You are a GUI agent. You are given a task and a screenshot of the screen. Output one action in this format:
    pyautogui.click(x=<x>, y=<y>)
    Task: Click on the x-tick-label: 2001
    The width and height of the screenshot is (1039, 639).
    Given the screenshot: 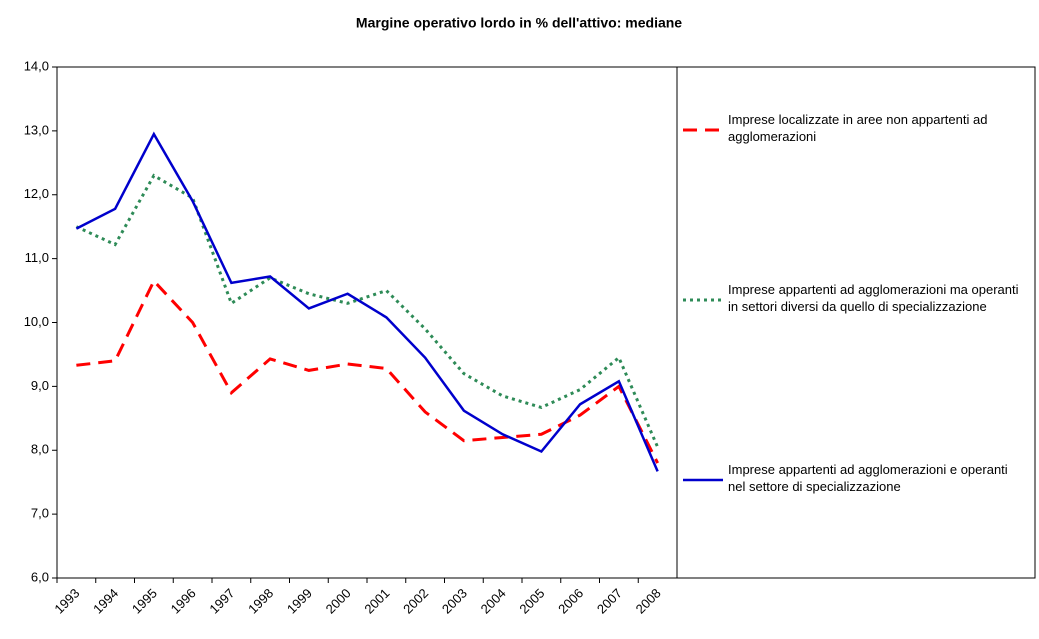 What is the action you would take?
    pyautogui.click(x=376, y=601)
    